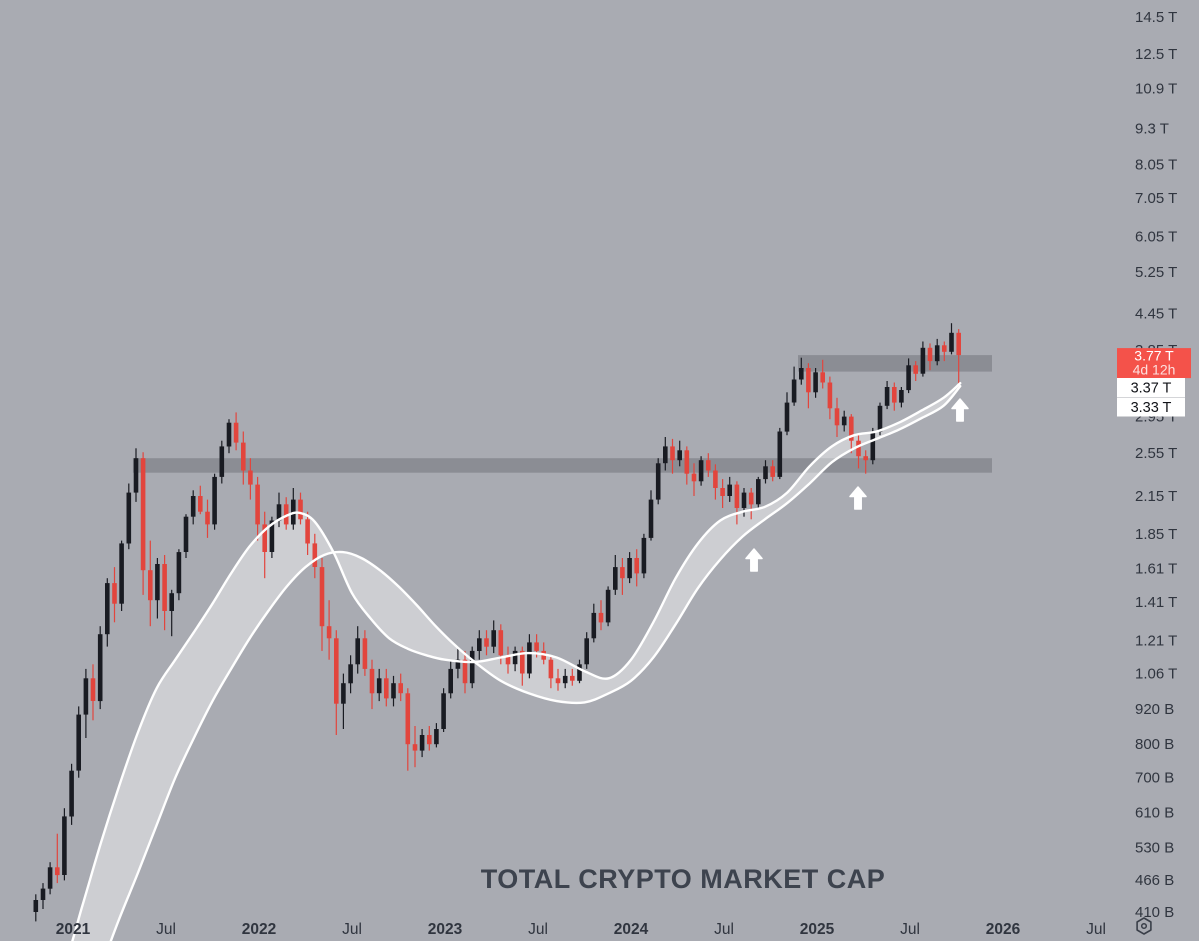  Describe the element at coordinates (445, 929) in the screenshot. I see `time-axis-year-label: 2023` at that location.